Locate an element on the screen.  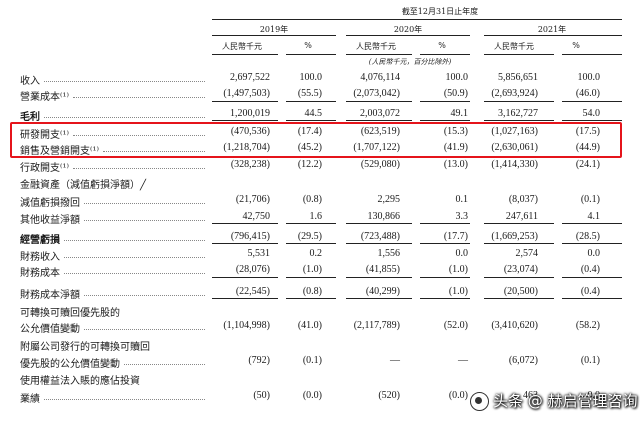
row-label: 可轉換可贖回優先股的 is located at coordinates (70, 313).